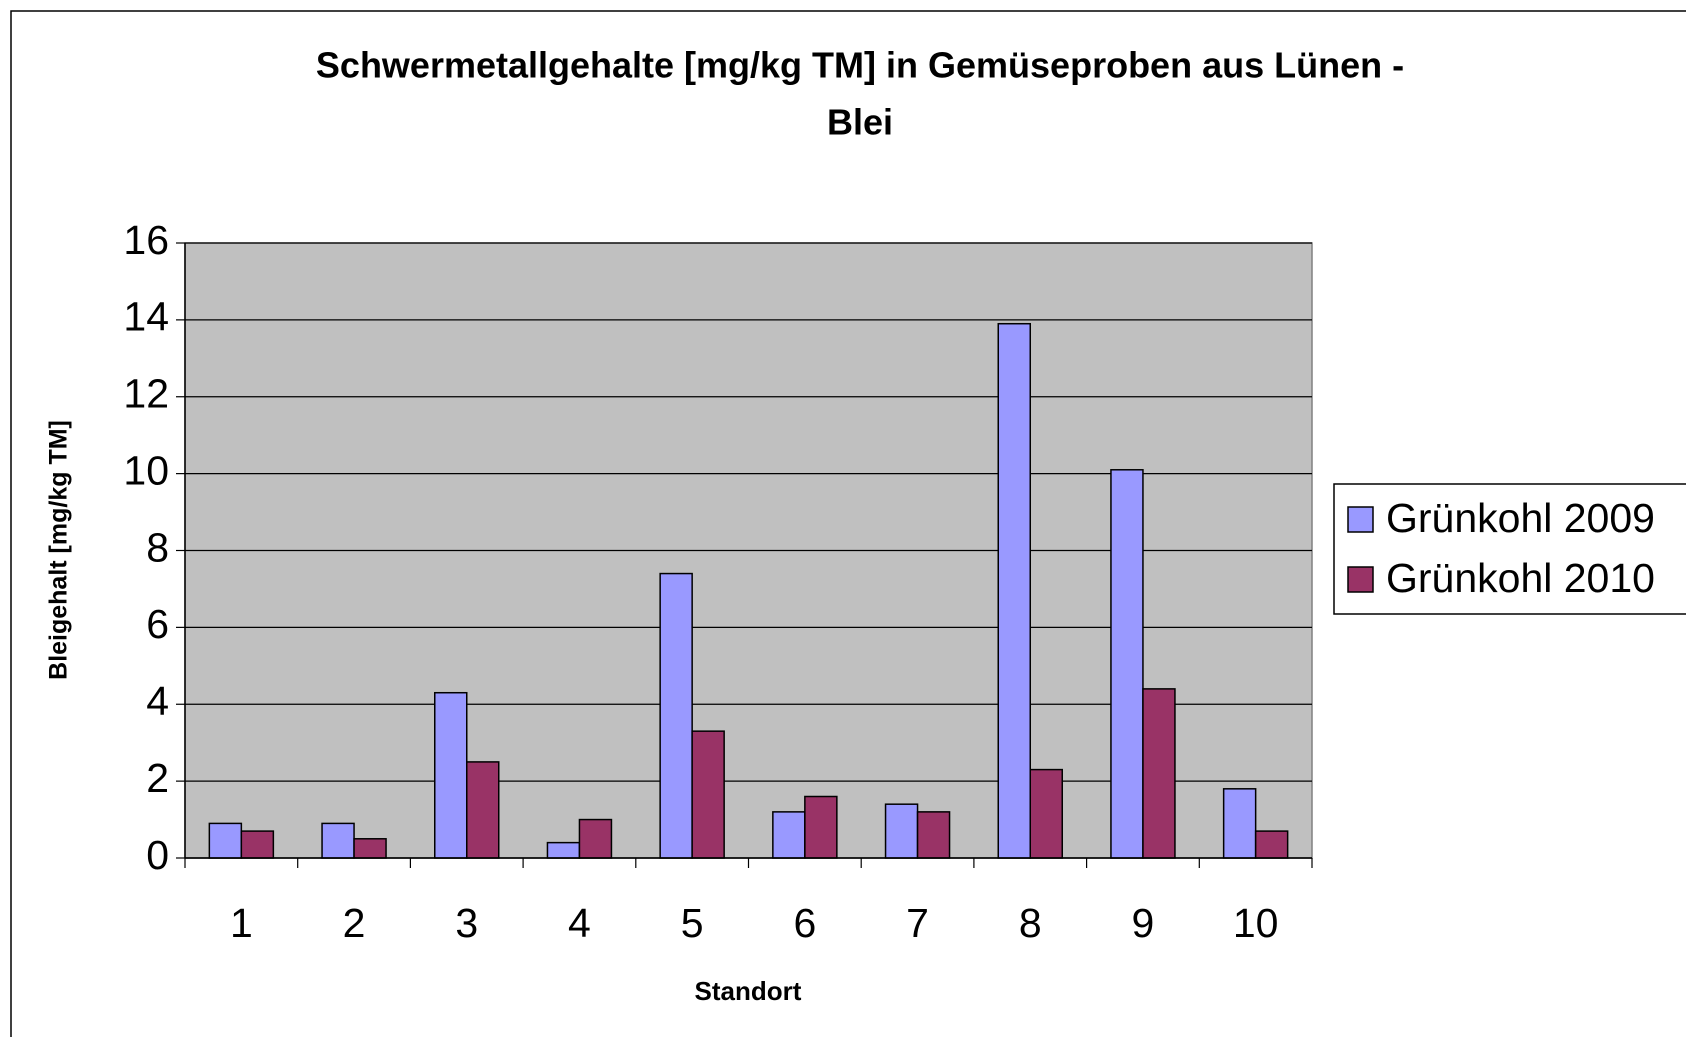 This screenshot has height=1037, width=1686. What do you see at coordinates (146, 470) in the screenshot?
I see `y-tick-label: 10` at bounding box center [146, 470].